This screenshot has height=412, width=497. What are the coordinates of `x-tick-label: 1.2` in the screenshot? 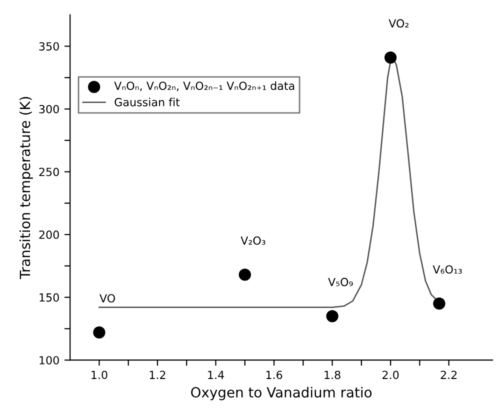 It's located at (158, 374).